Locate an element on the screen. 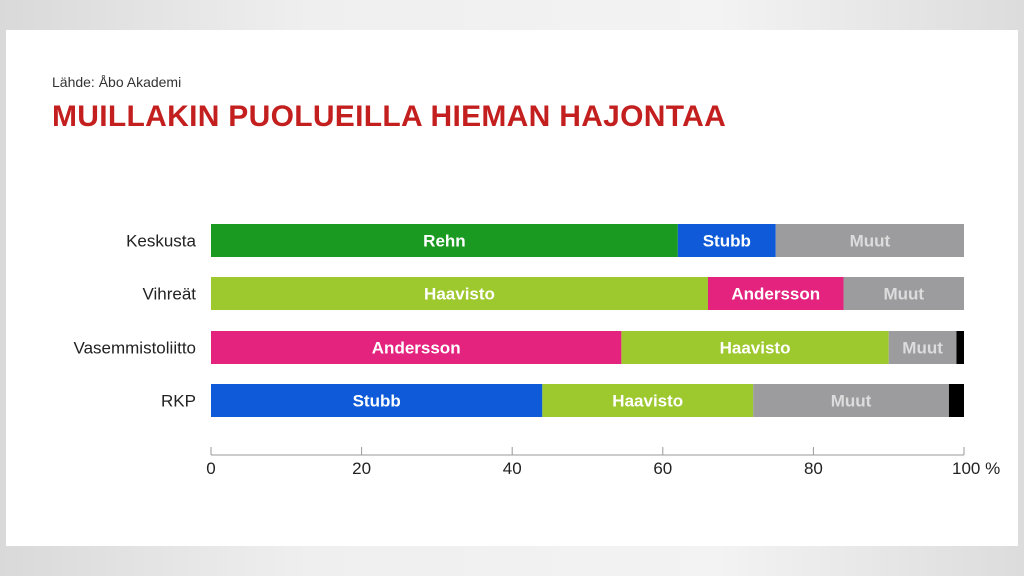 The width and height of the screenshot is (1024, 576). x-tick-label: 60 is located at coordinates (662, 468).